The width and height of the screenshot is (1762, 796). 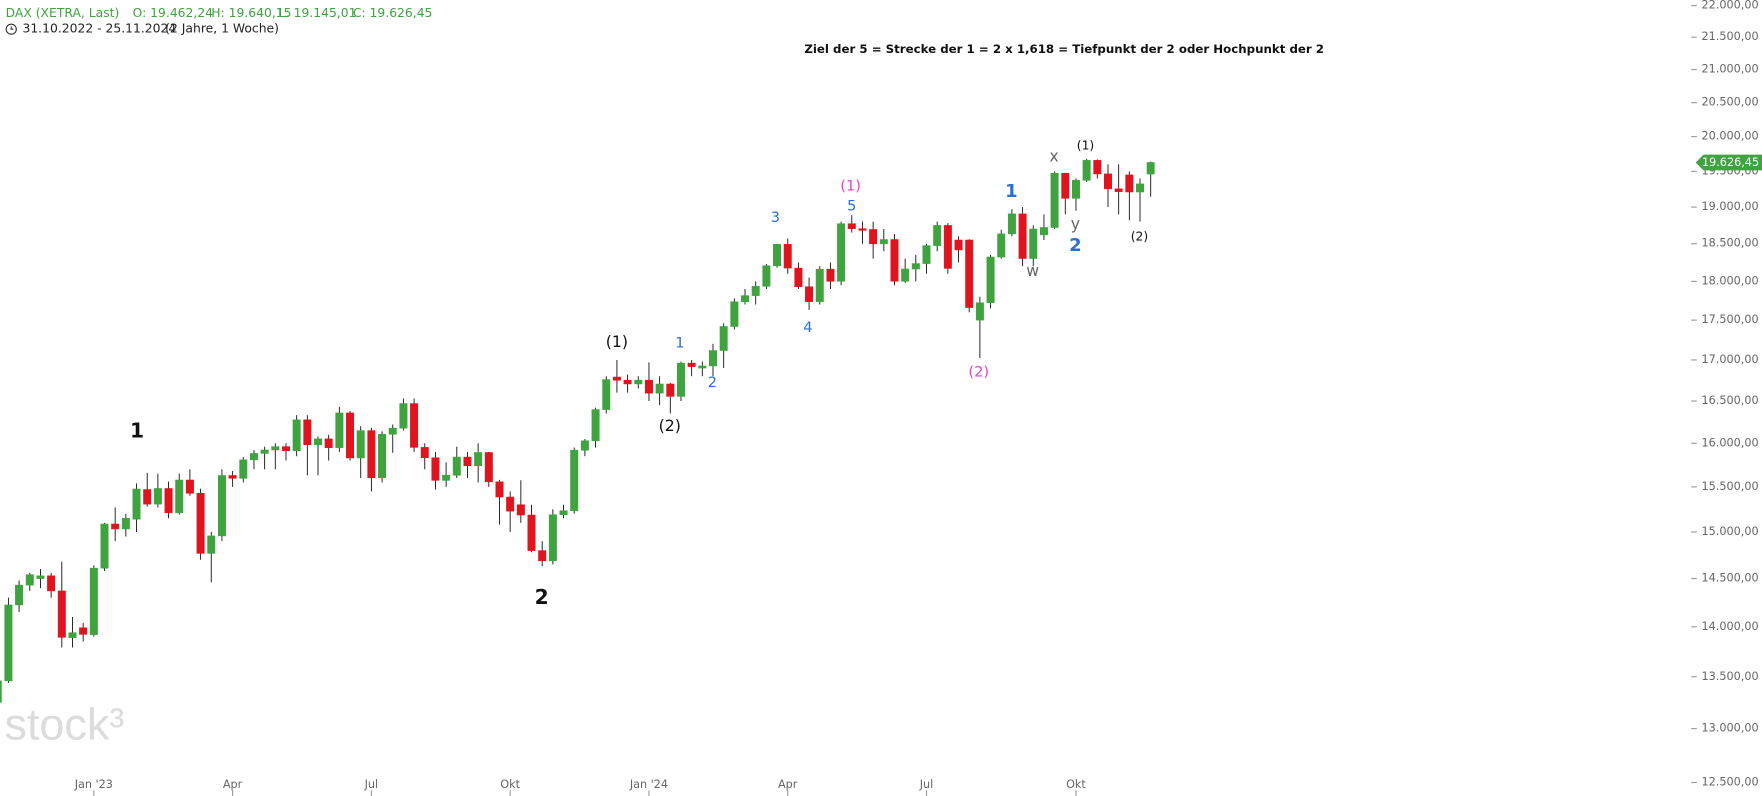 What do you see at coordinates (1729, 486) in the screenshot?
I see `y-tick-label: 15.500,00` at bounding box center [1729, 486].